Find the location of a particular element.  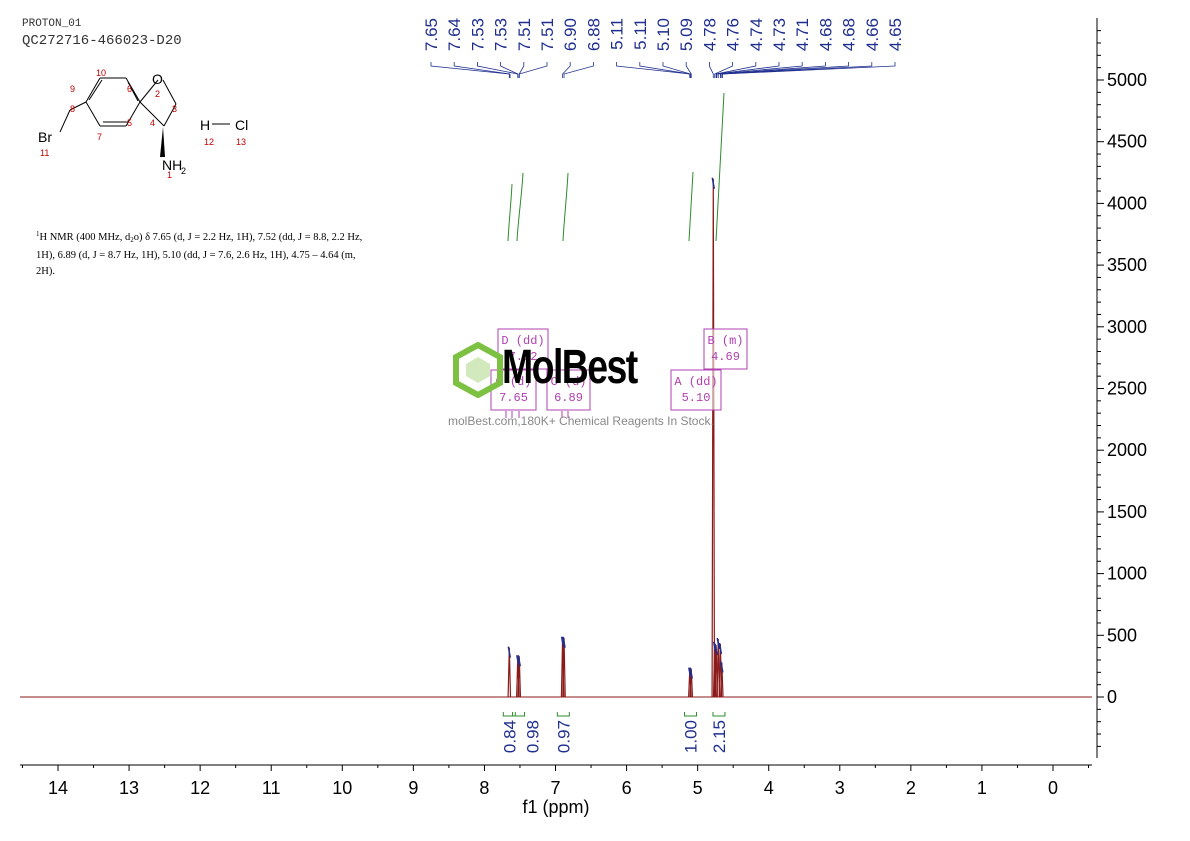

x-tick-label: 10 is located at coordinates (342, 788).